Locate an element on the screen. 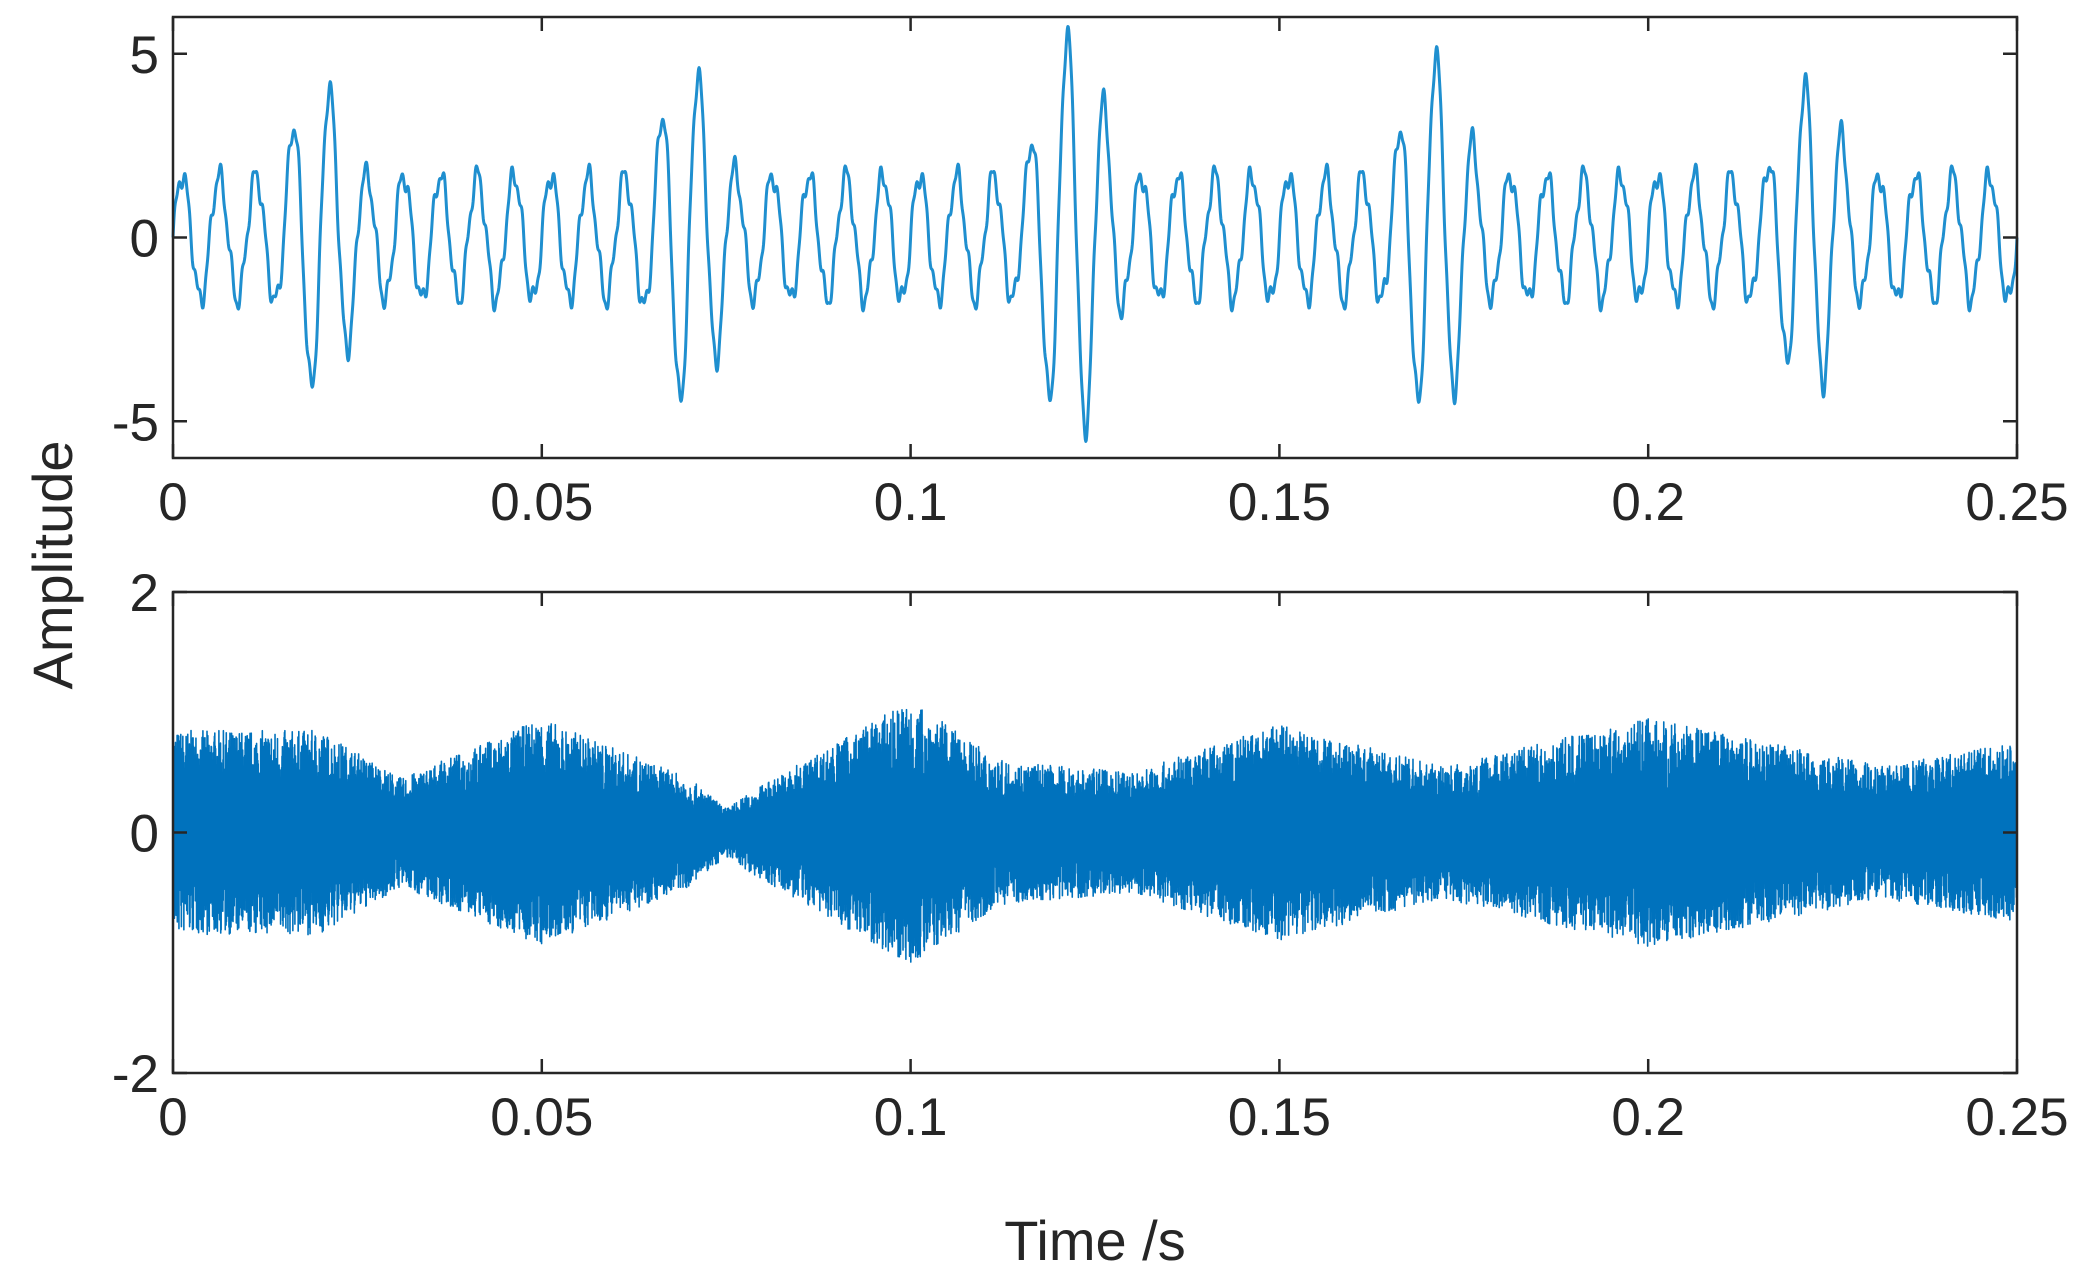  top-xtick-label: 0.05 is located at coordinates (541, 502).